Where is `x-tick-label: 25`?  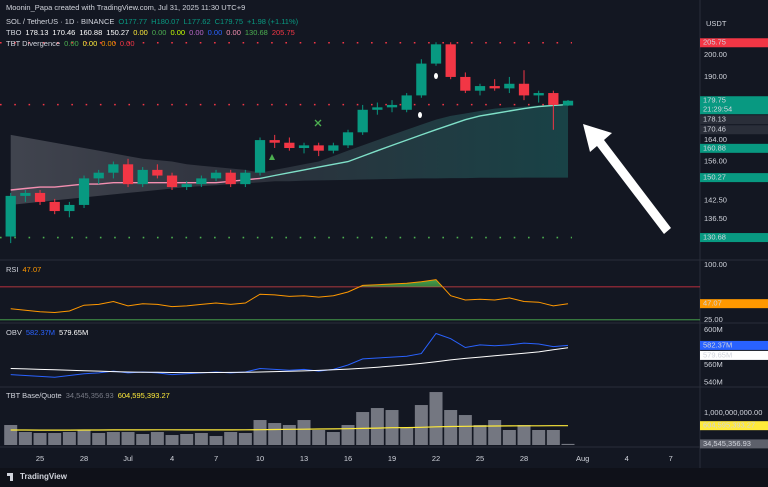
x-tick-label: 25 is located at coordinates (480, 458).